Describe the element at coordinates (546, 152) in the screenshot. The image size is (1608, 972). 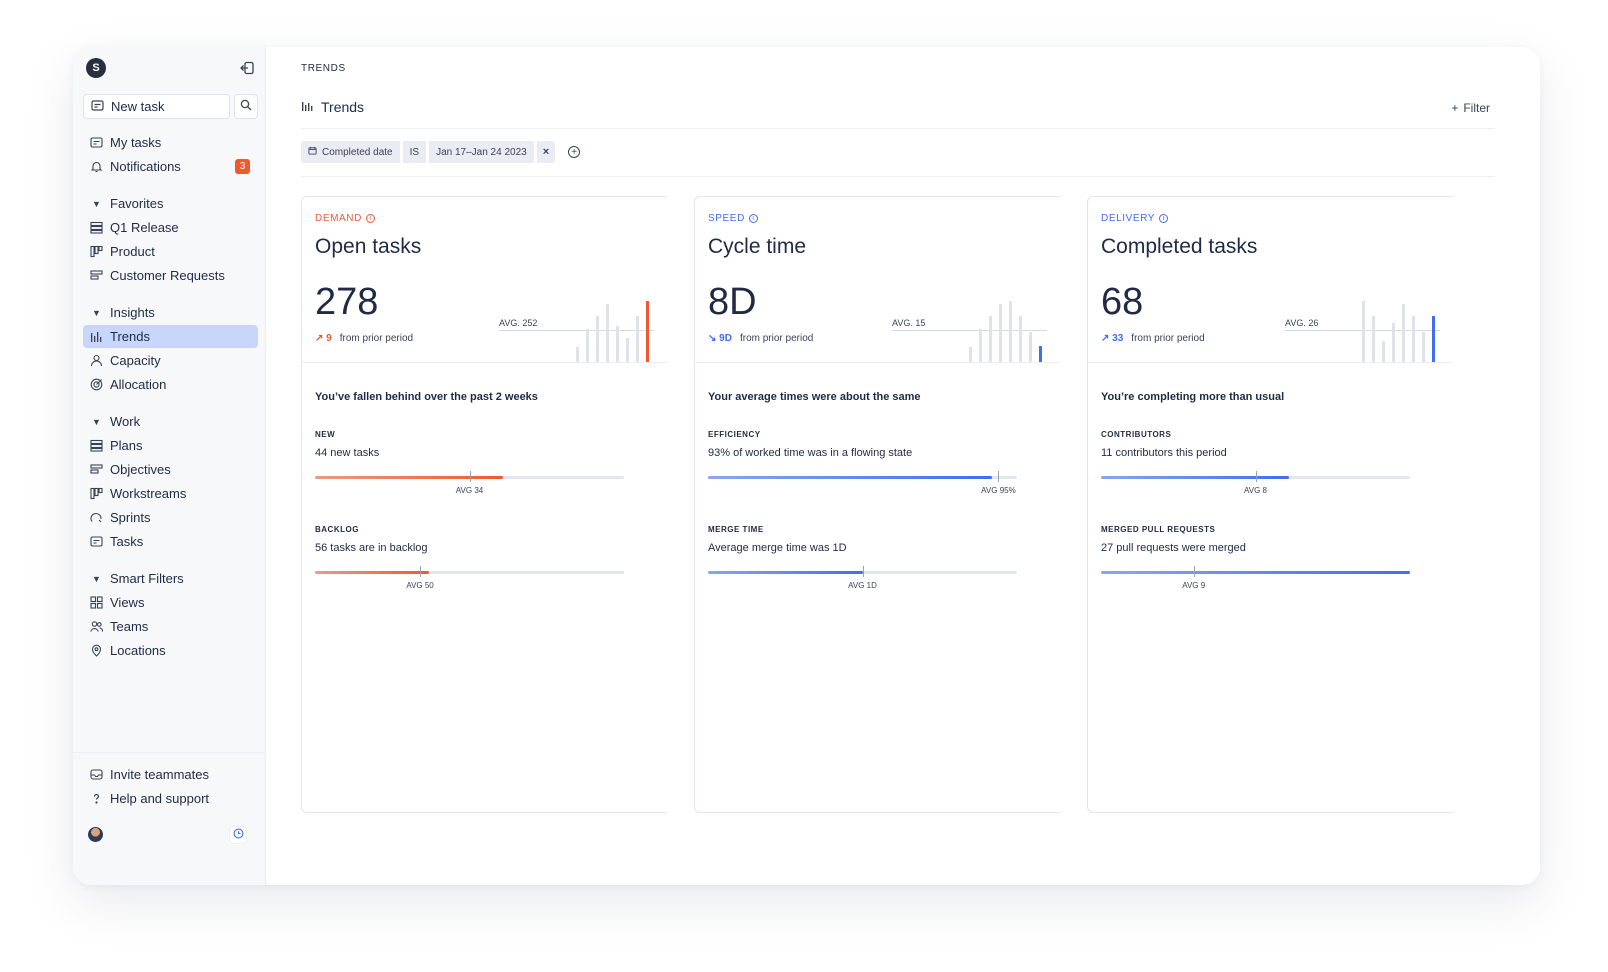
I see `remove-filter-button: ×` at that location.